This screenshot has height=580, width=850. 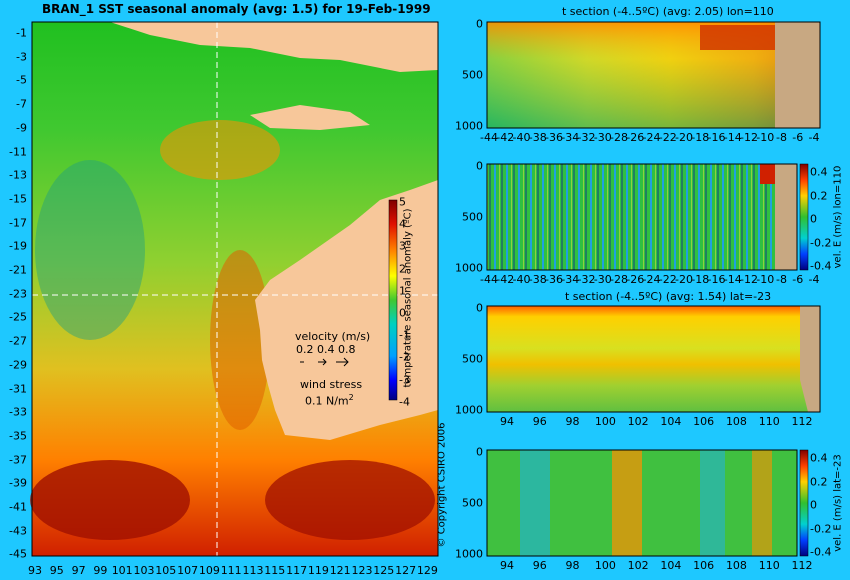 I want to click on panel2-x-tick-label: -30, so click(x=602, y=279).